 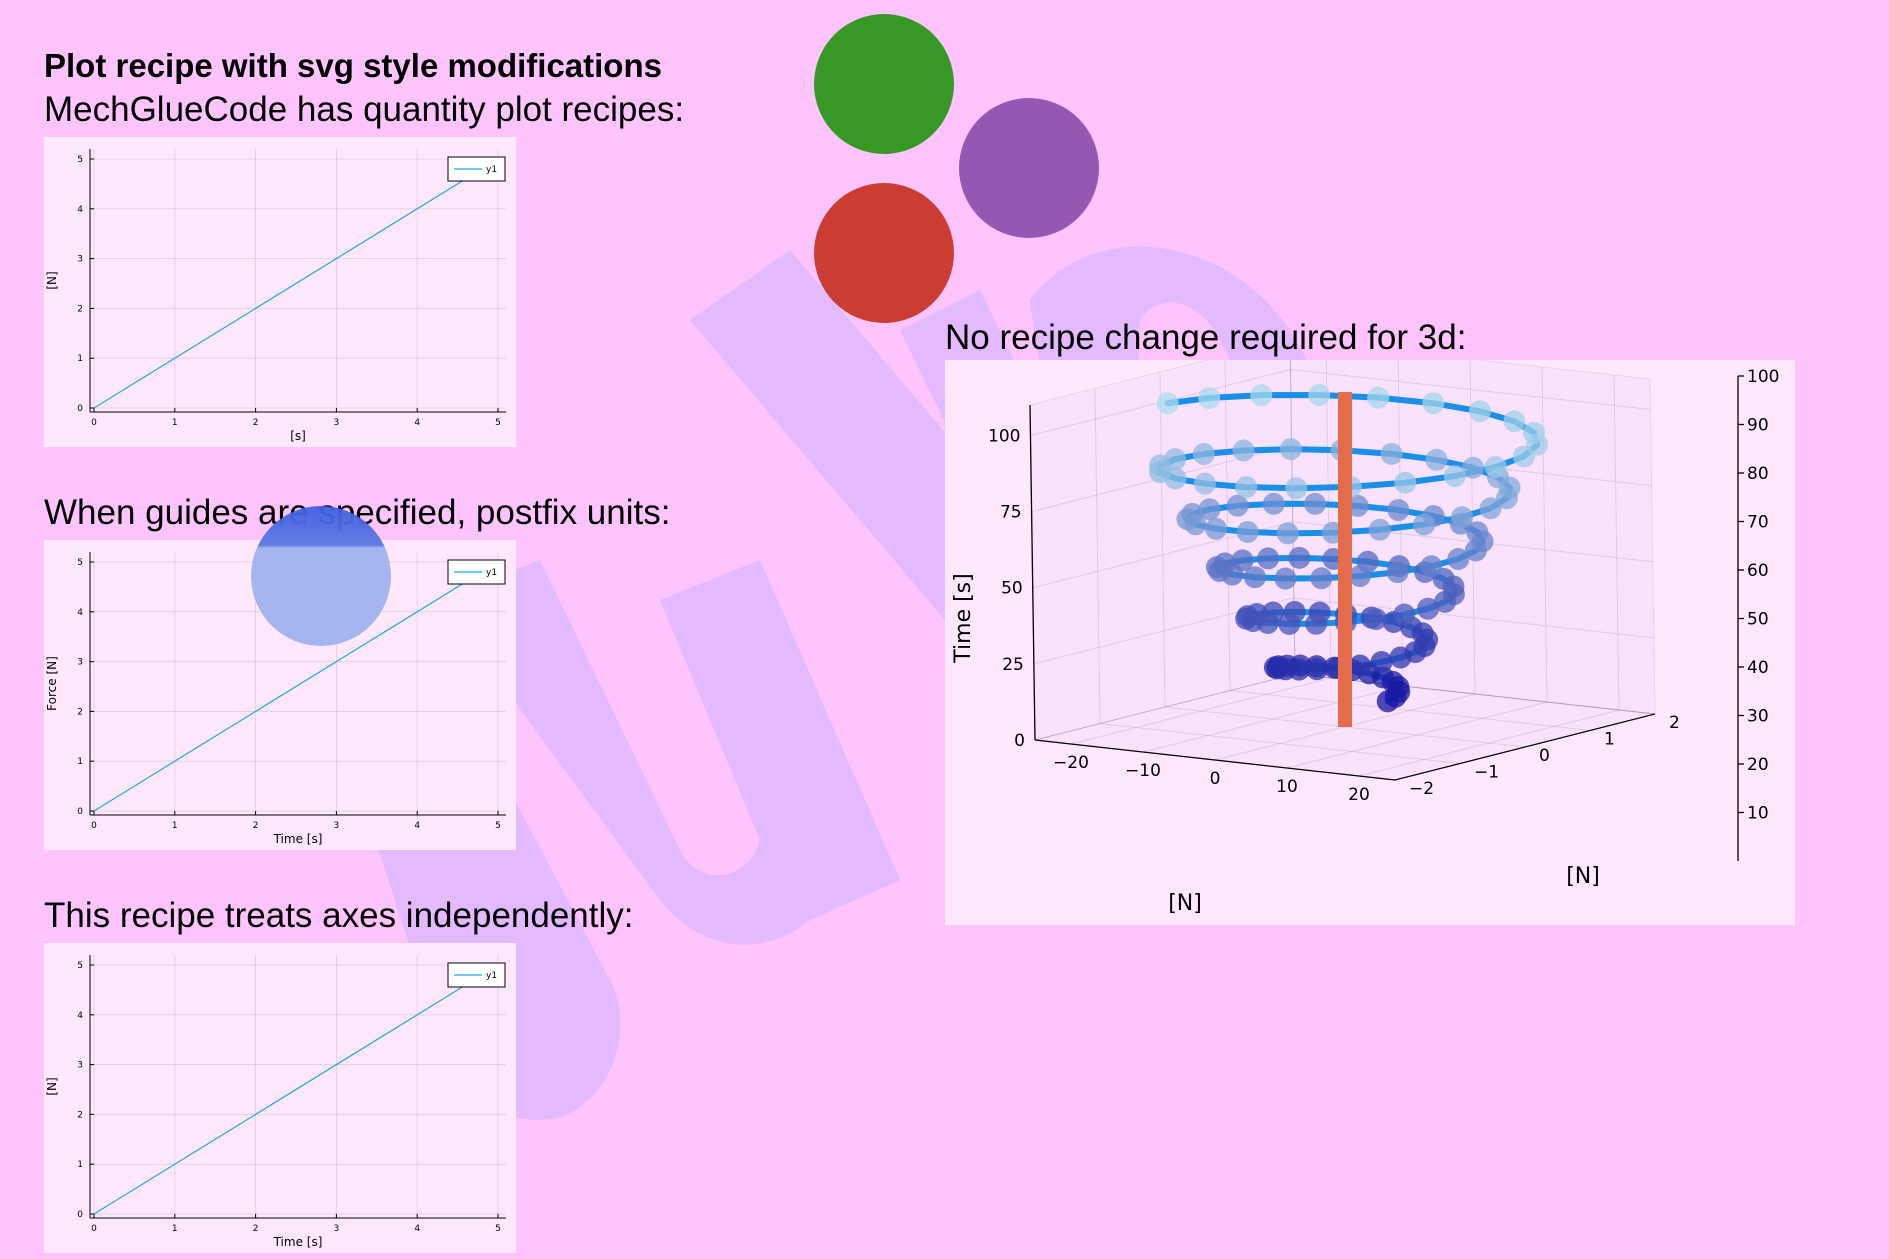 I want to click on z-tick-label: 100, so click(x=1004, y=436).